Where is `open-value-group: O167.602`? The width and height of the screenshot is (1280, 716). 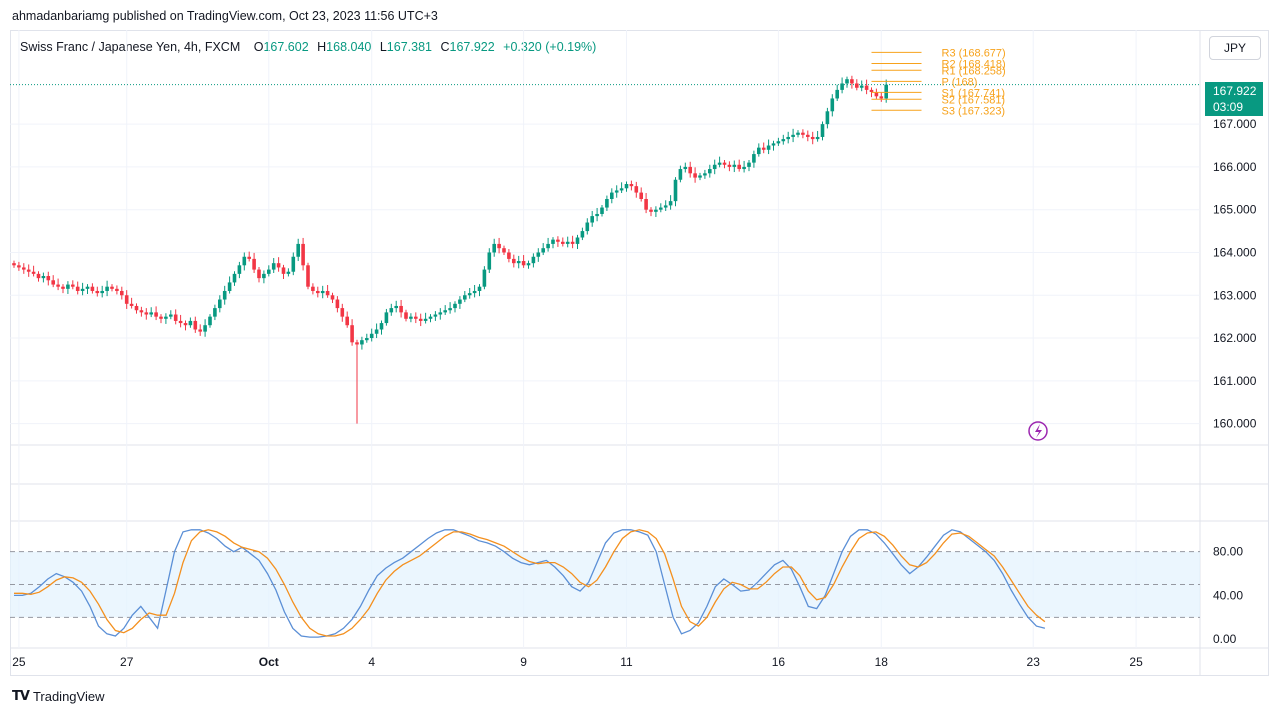 open-value-group: O167.602 is located at coordinates (283, 47).